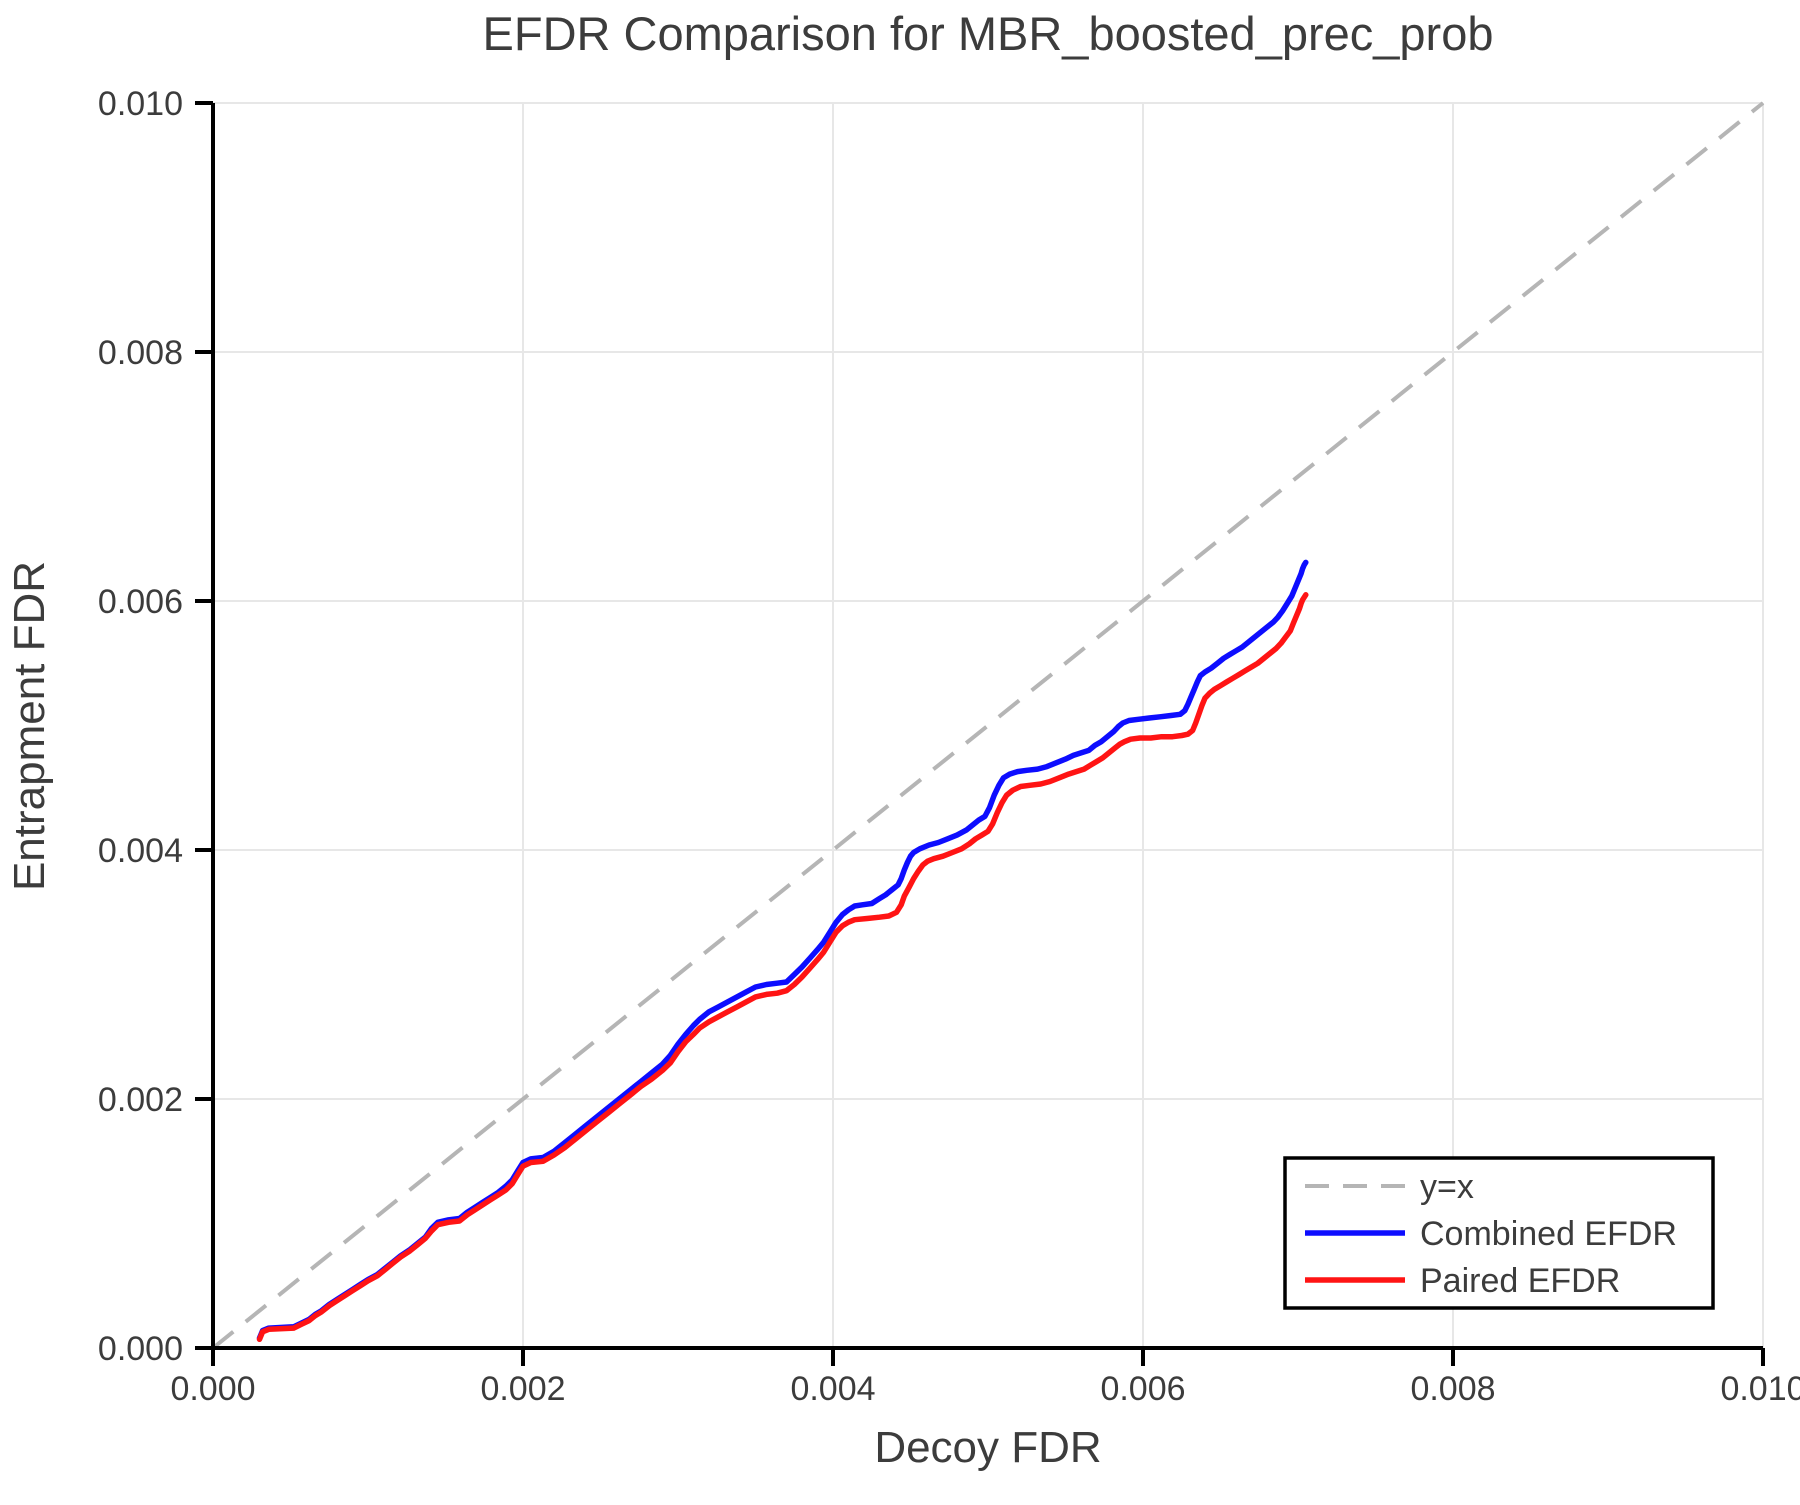  Describe the element at coordinates (1452, 1389) in the screenshot. I see `x-tick-label: 0.008` at that location.